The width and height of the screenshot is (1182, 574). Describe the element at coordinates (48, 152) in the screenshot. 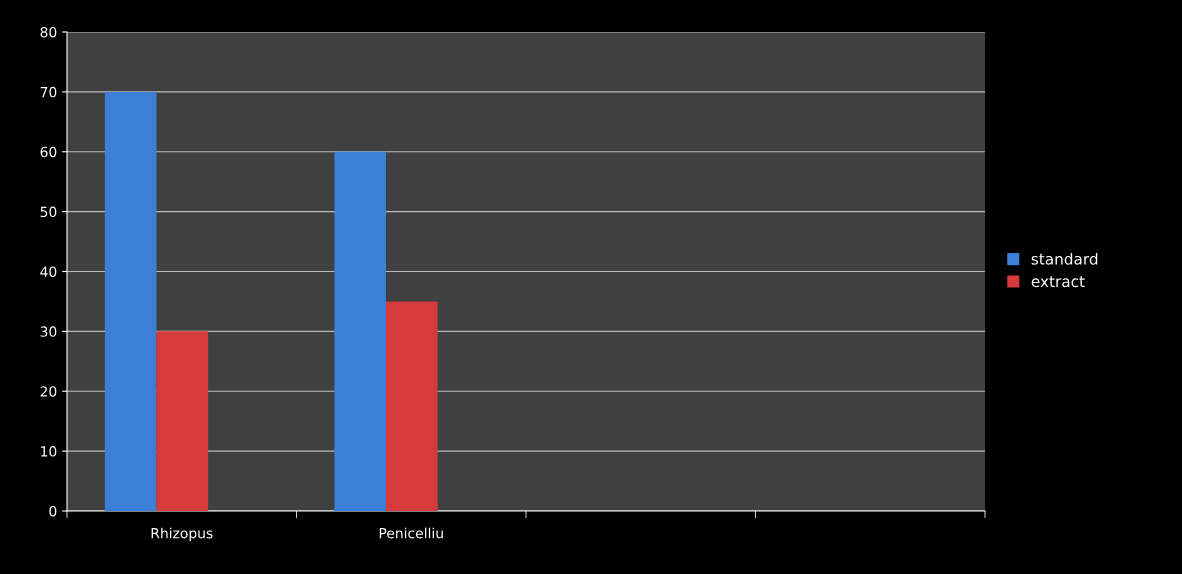

I see `y-tick-label: 60` at that location.